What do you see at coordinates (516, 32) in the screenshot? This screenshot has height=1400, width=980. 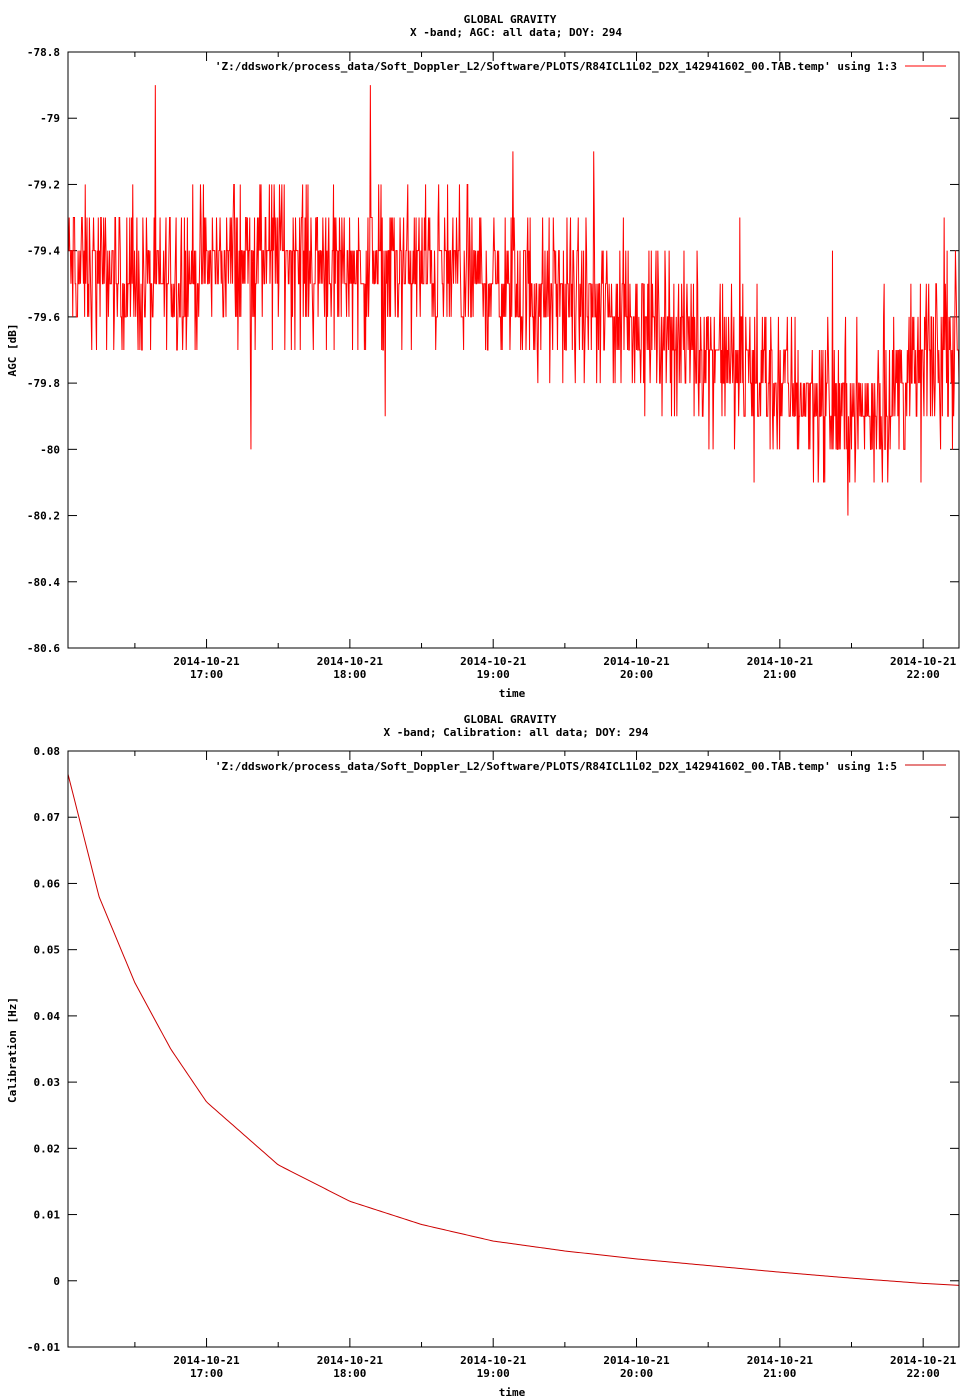 I see `agc-chart-subtitle: X -band; AGC: all data; DOY: 294` at bounding box center [516, 32].